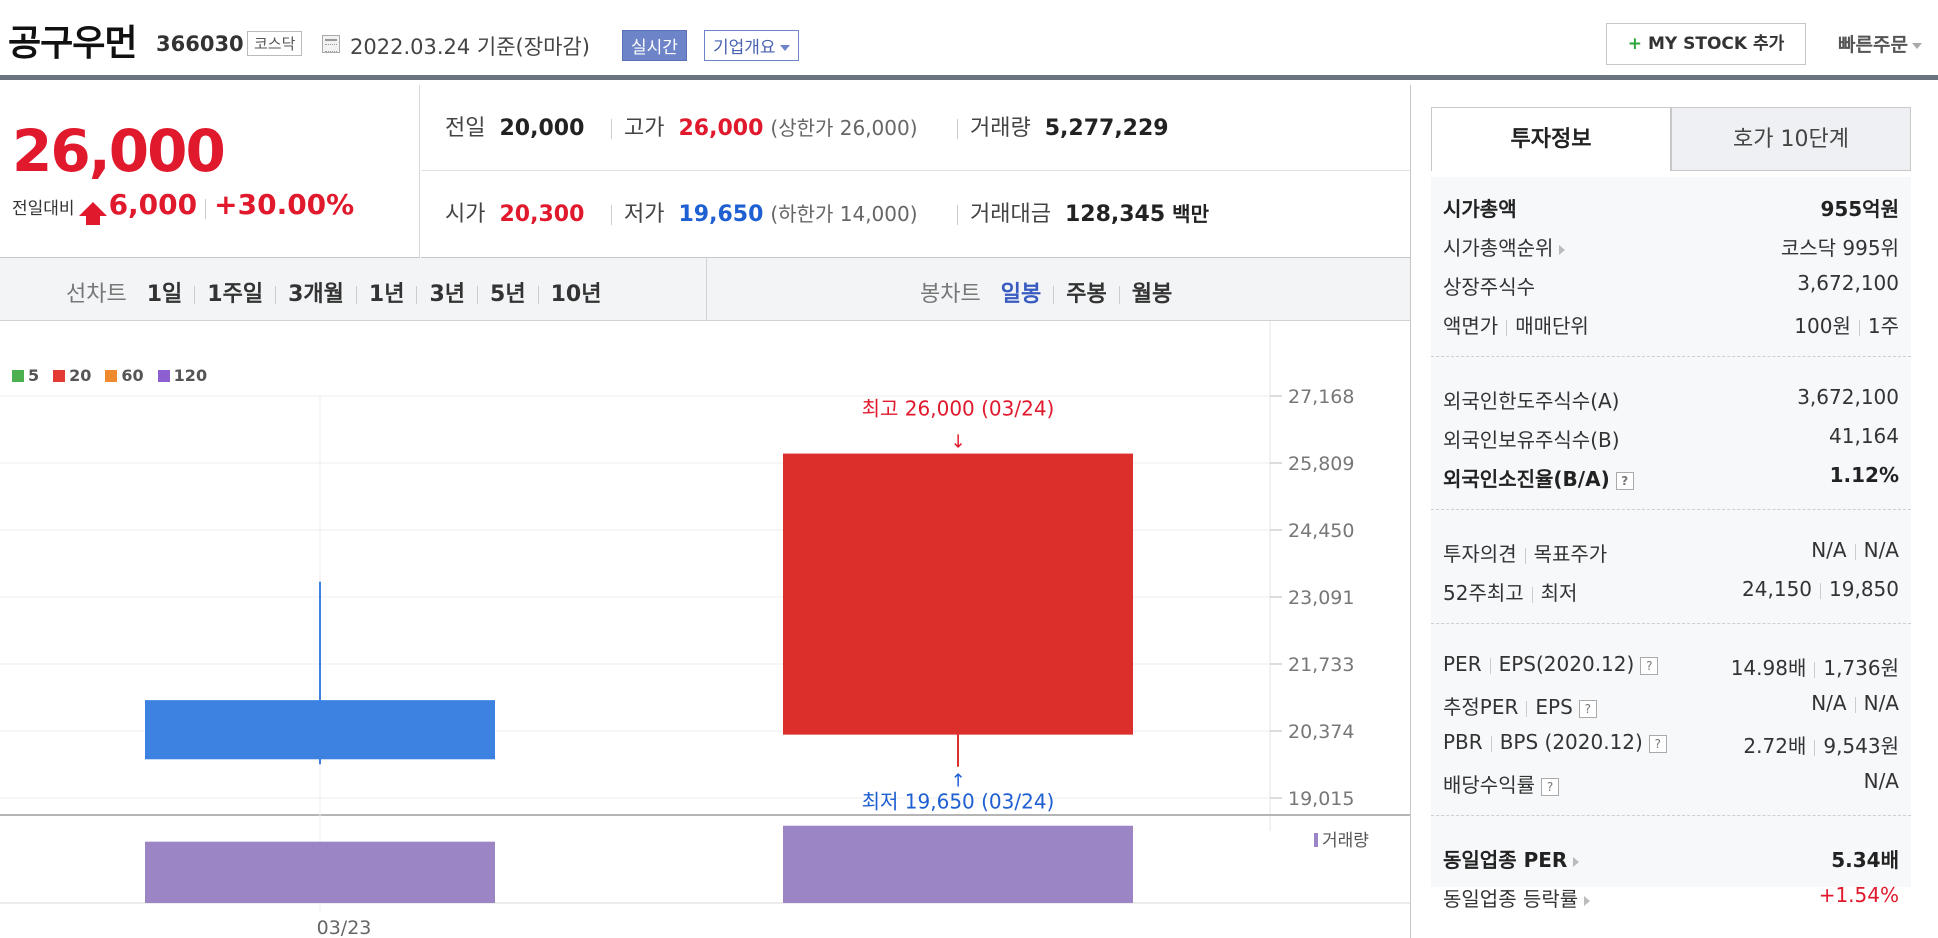  I want to click on period-item: 1년, so click(386, 294).